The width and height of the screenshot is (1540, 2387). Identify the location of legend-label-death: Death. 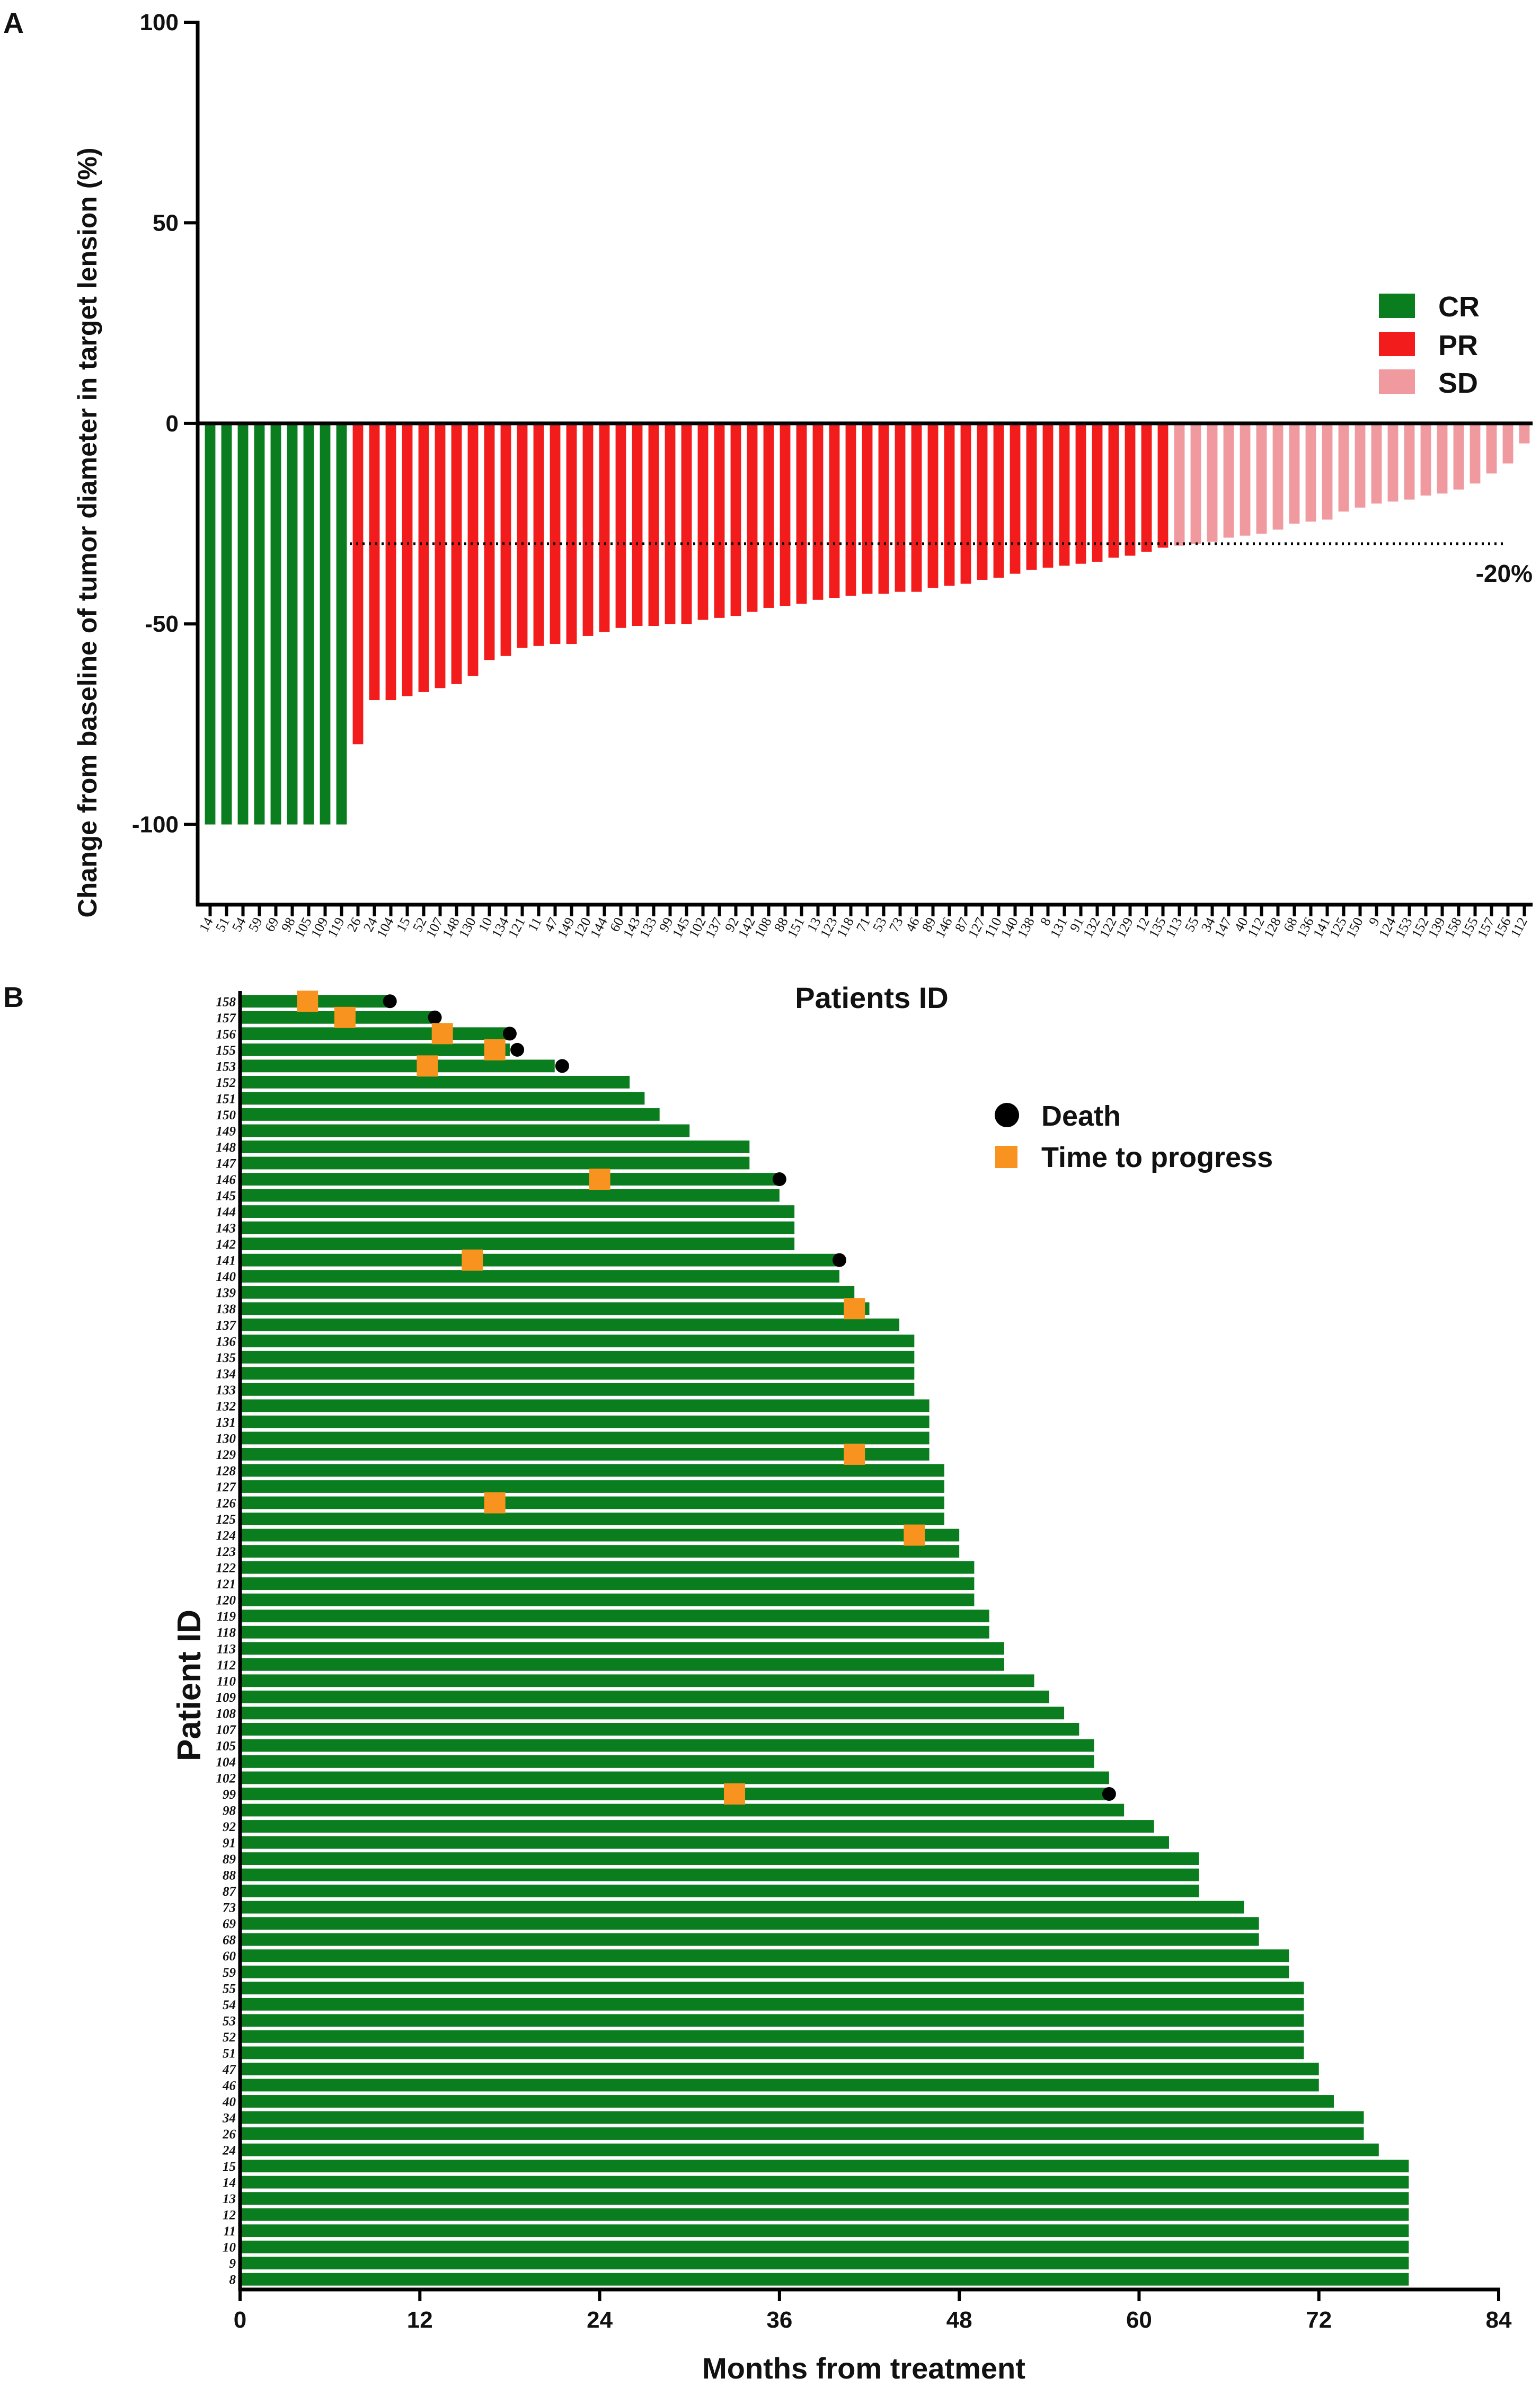
(1081, 1116).